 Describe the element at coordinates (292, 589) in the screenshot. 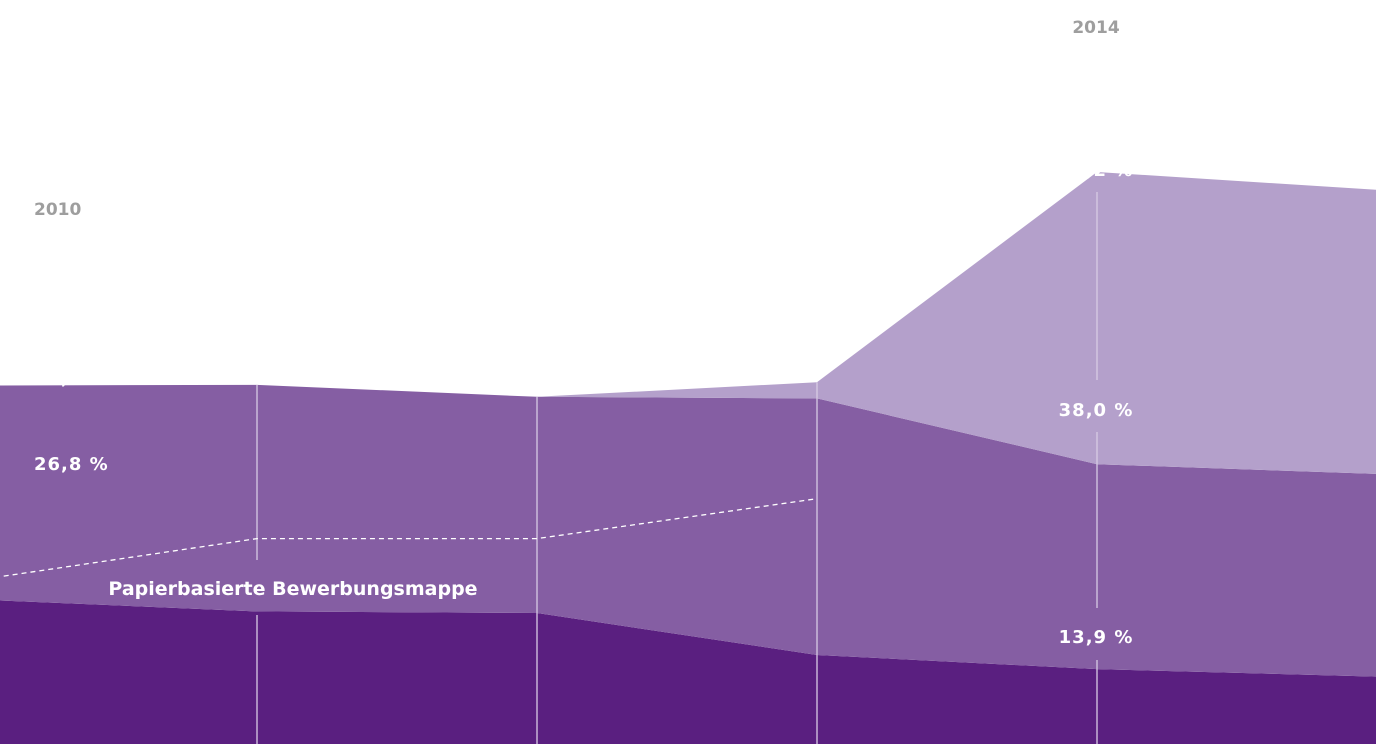

I see `series-label-paper: Papierbasierte Bewerbungsmappe` at that location.